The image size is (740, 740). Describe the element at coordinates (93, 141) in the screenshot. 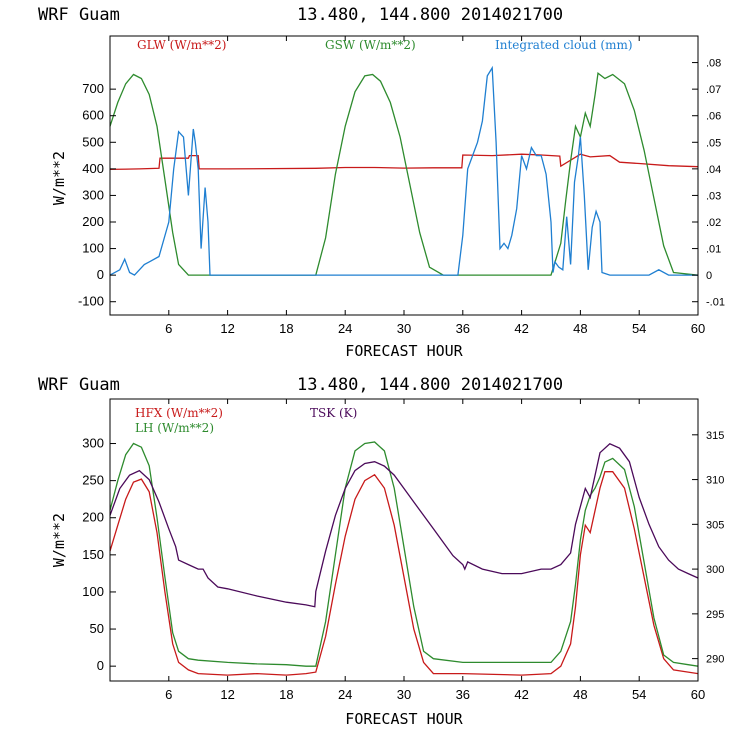

I see `y-tick-label: 500` at that location.